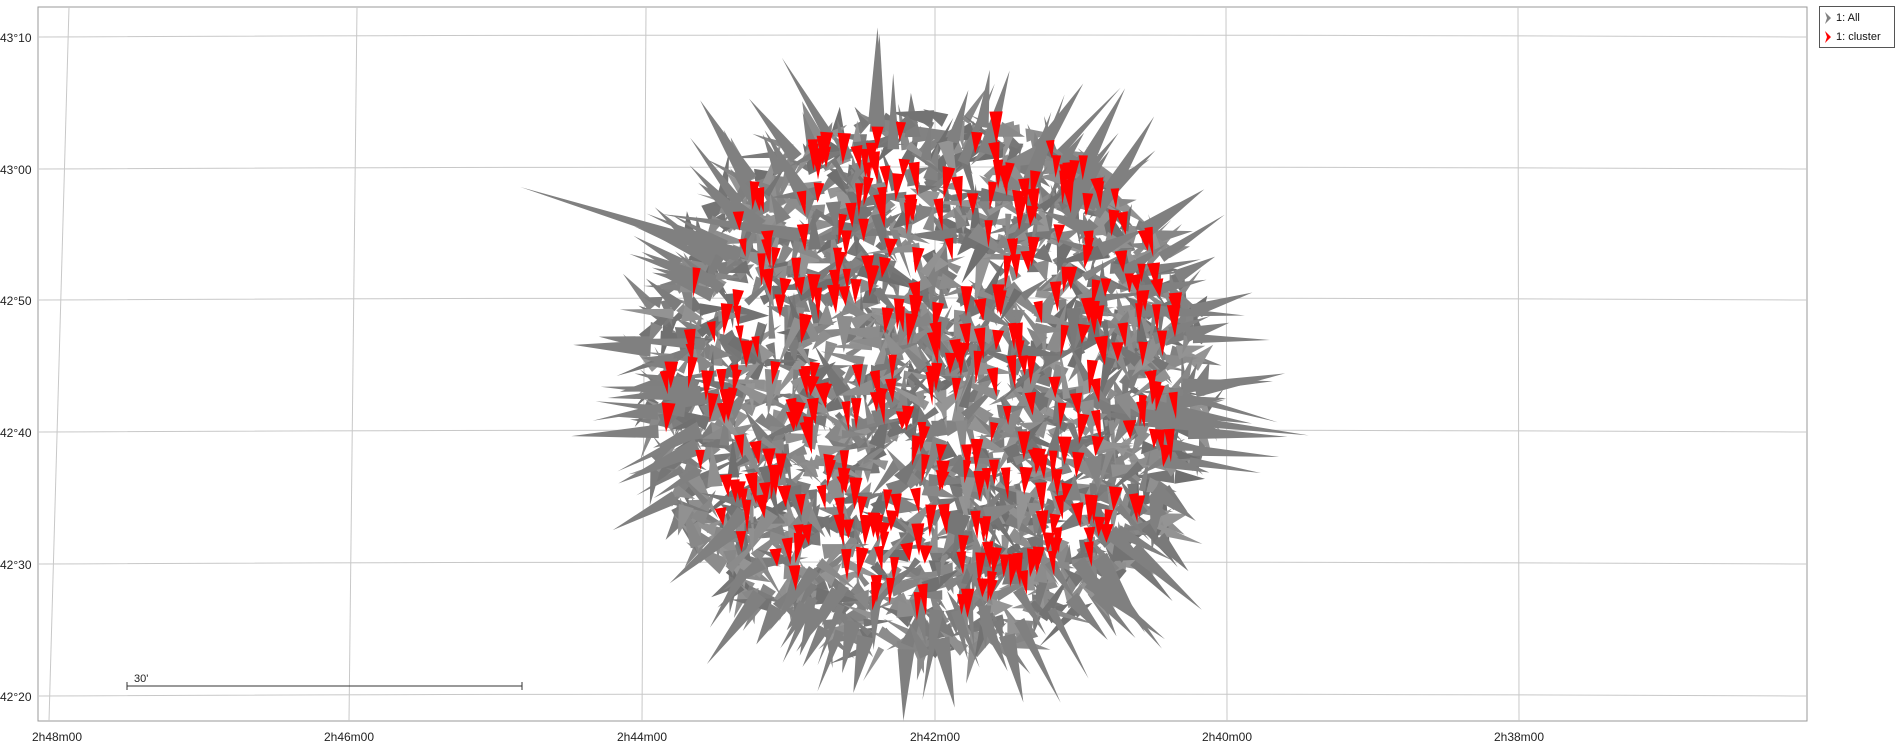  I want to click on ra-tick-label: 2h38m00, so click(1519, 737).